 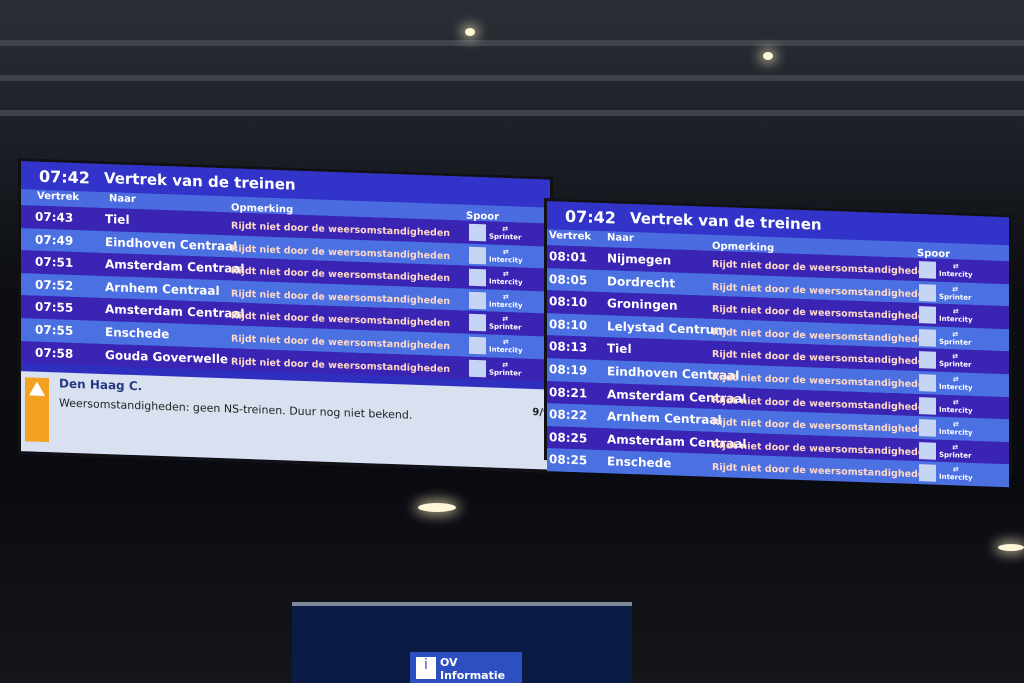 I want to click on message-station: Den Haag C., so click(x=101, y=385).